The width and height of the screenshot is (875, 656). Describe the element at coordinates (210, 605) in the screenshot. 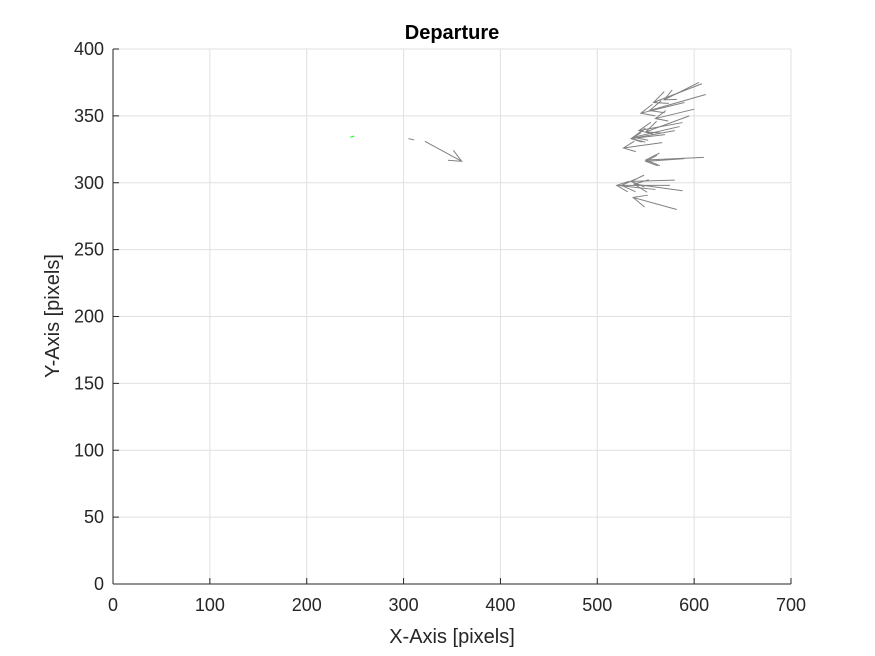

I see `x-tick-label: 100` at that location.